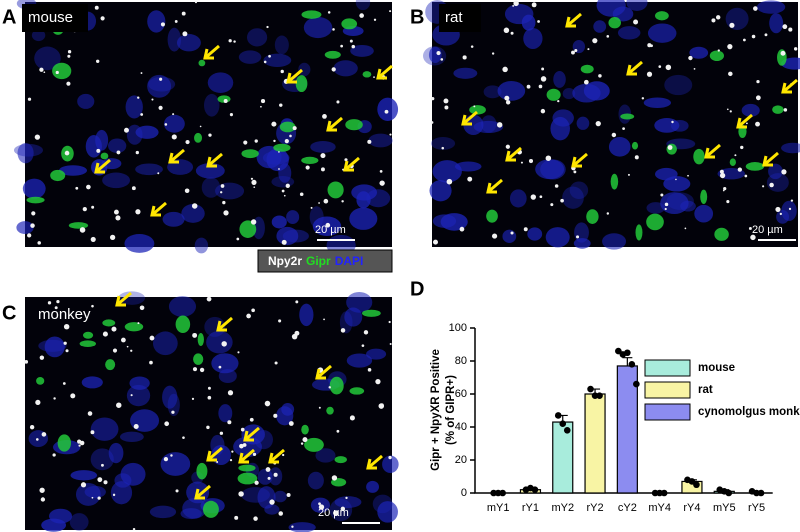 The image size is (800, 532). Describe the element at coordinates (315, 261) in the screenshot. I see `stain-legend: Npy2r Gipr DAPI` at that location.